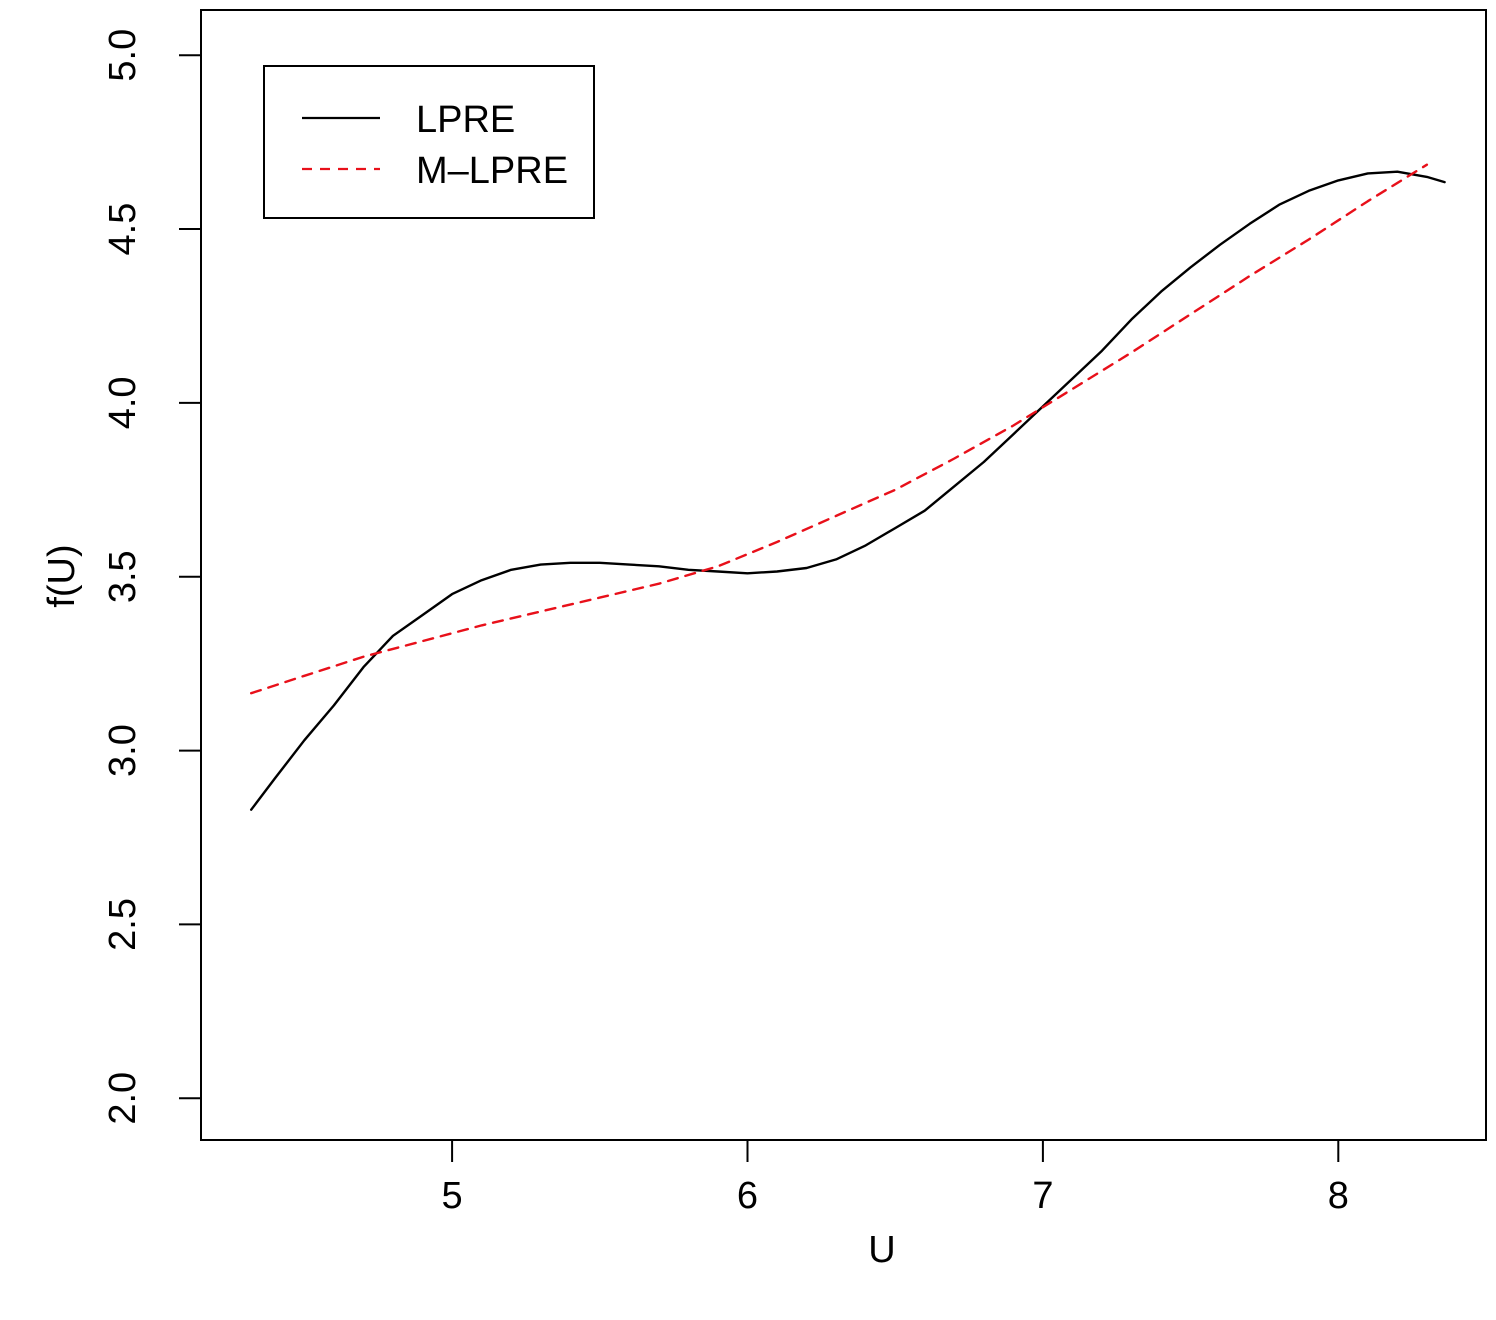 Image resolution: width=1496 pixels, height=1320 pixels. Describe the element at coordinates (151, 577) in the screenshot. I see `y-axis: 2.0 2.5 3.0 3.5 4.0 4.5 5.0` at that location.